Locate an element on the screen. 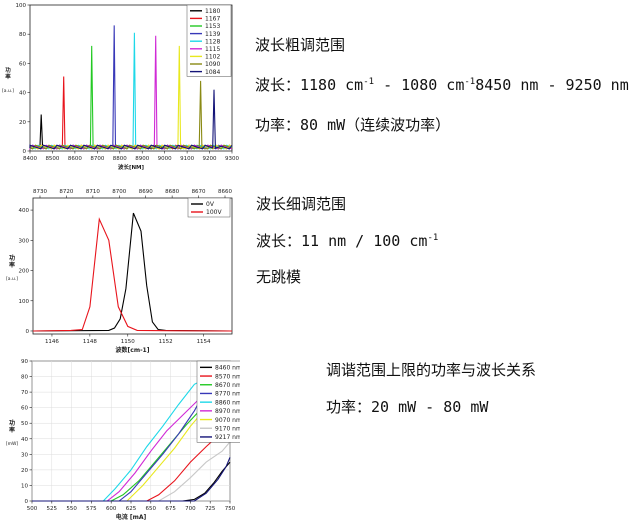 The width and height of the screenshot is (641, 523). x-tick-label: 9300 is located at coordinates (232, 159).